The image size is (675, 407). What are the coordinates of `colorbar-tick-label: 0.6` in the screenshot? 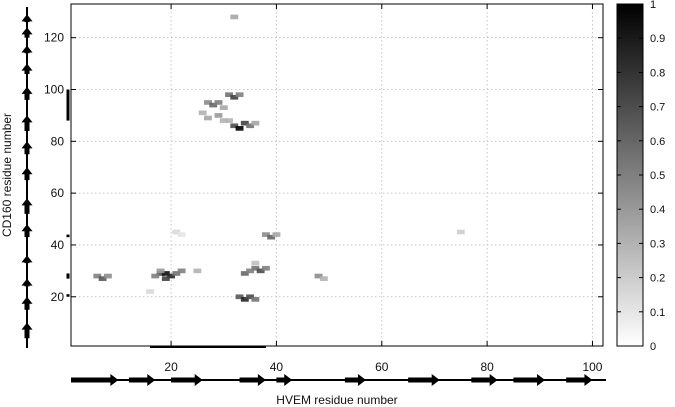 It's located at (657, 142).